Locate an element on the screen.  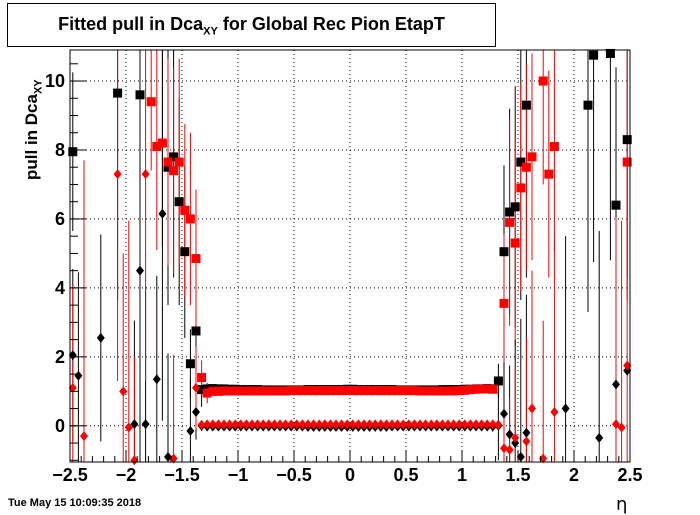
x-axis-label: η is located at coordinates (622, 504).